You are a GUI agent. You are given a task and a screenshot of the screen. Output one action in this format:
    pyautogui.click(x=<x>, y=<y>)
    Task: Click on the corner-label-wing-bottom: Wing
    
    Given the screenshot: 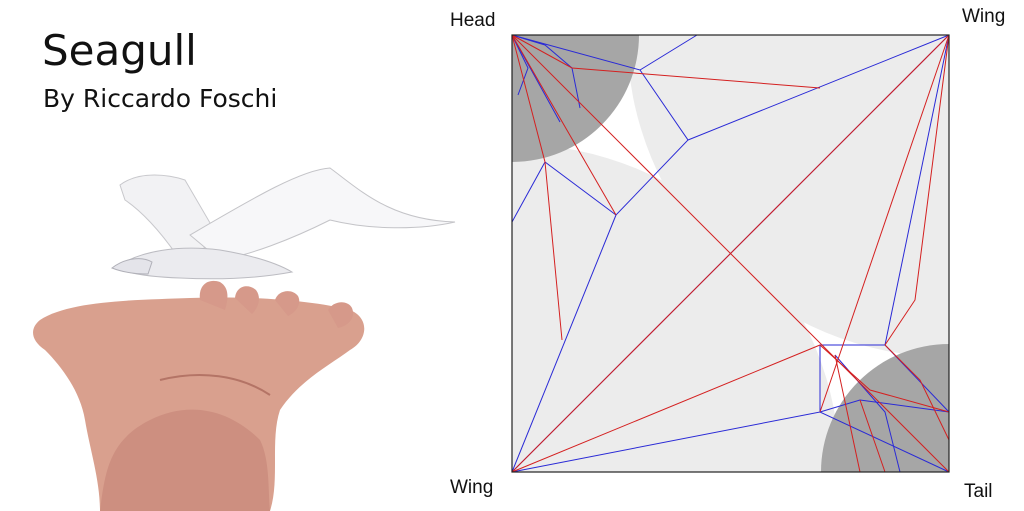 What is the action you would take?
    pyautogui.click(x=472, y=487)
    